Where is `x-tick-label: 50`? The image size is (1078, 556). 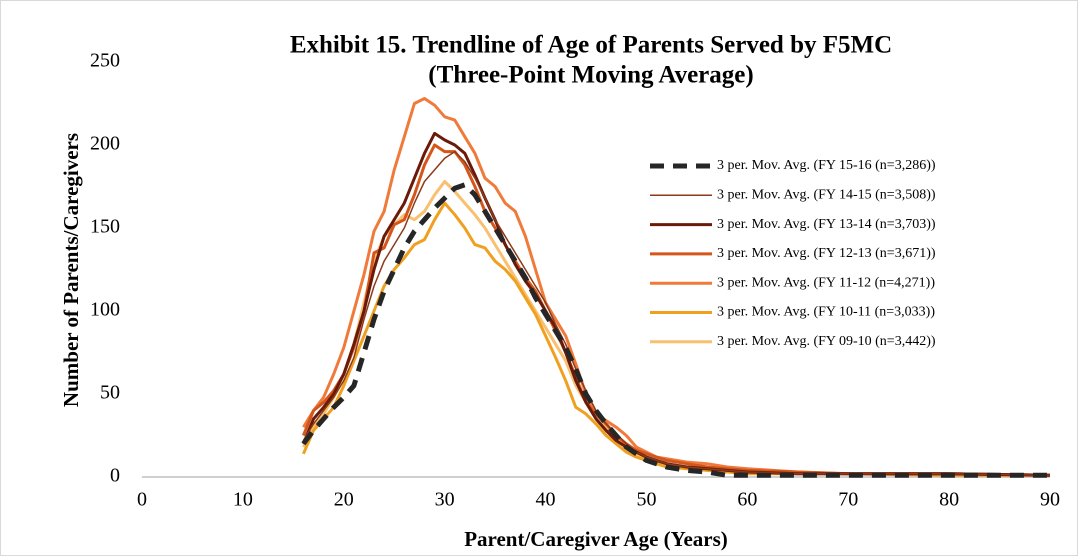
x-tick-label: 50 is located at coordinates (646, 500).